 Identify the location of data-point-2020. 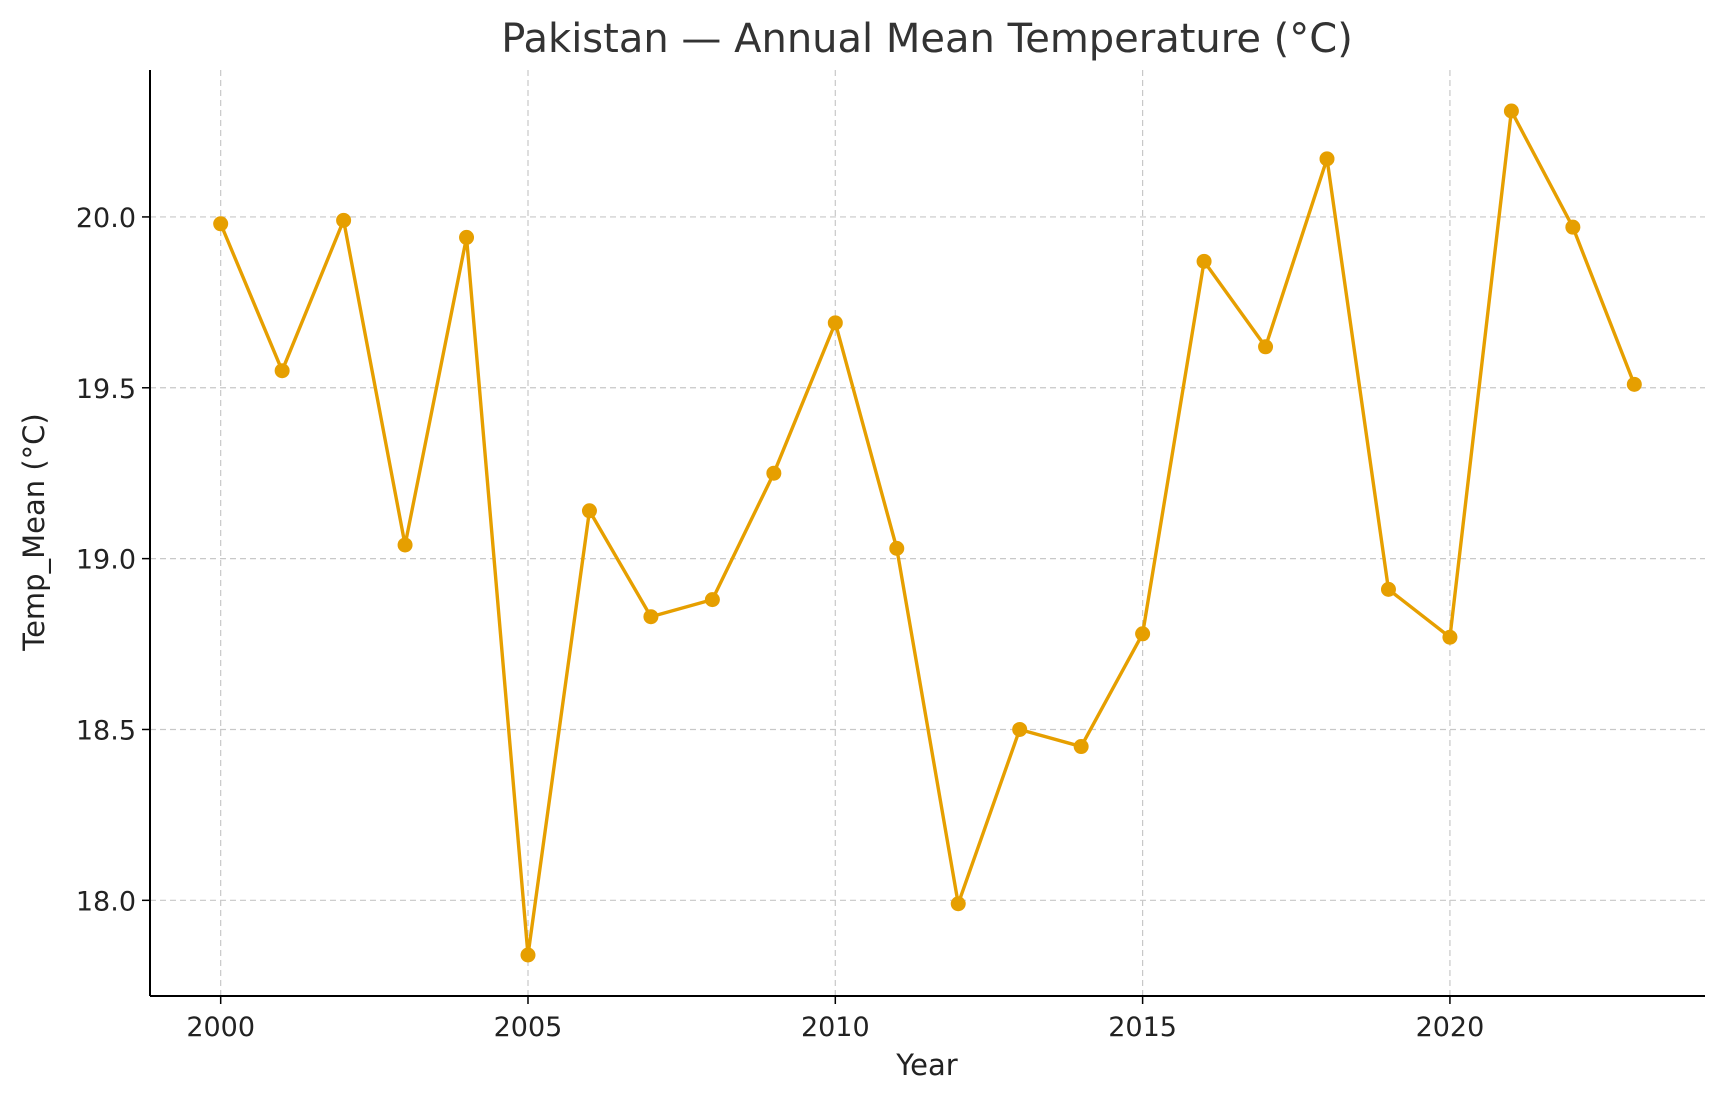
(1450, 637).